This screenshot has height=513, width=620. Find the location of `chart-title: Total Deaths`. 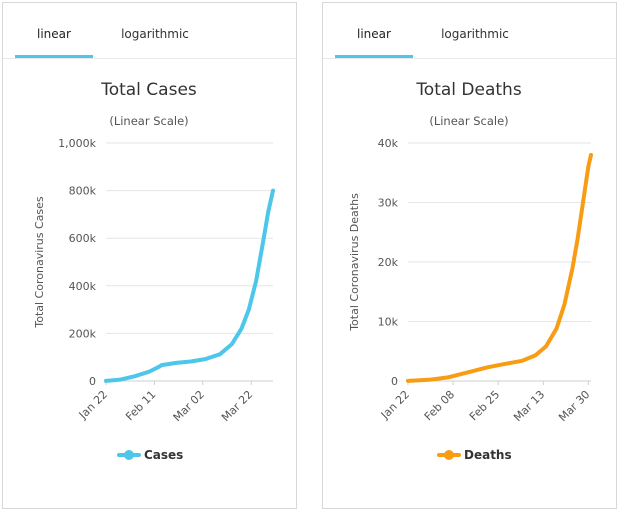

chart-title: Total Deaths is located at coordinates (468, 90).